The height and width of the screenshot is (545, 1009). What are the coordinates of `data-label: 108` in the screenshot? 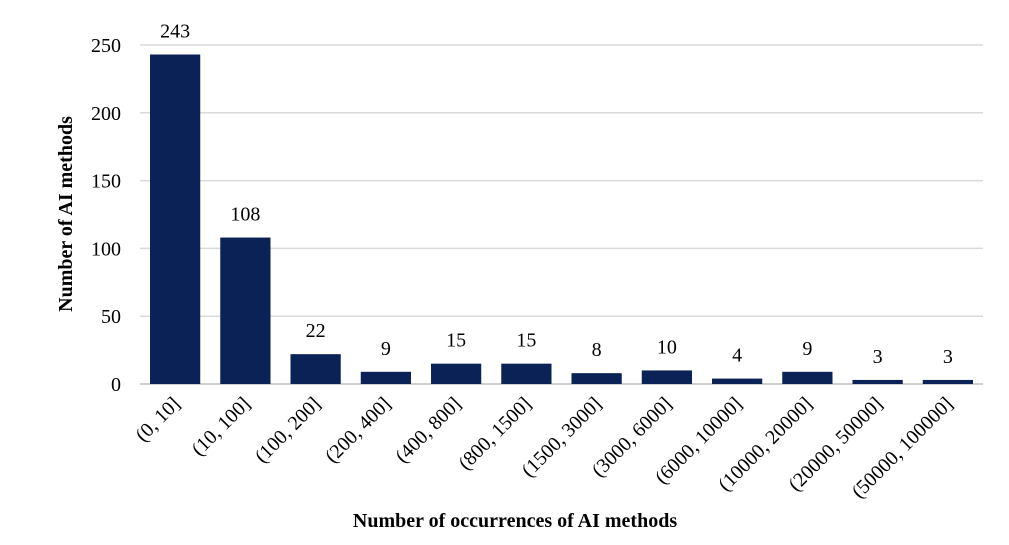 It's located at (245, 215).